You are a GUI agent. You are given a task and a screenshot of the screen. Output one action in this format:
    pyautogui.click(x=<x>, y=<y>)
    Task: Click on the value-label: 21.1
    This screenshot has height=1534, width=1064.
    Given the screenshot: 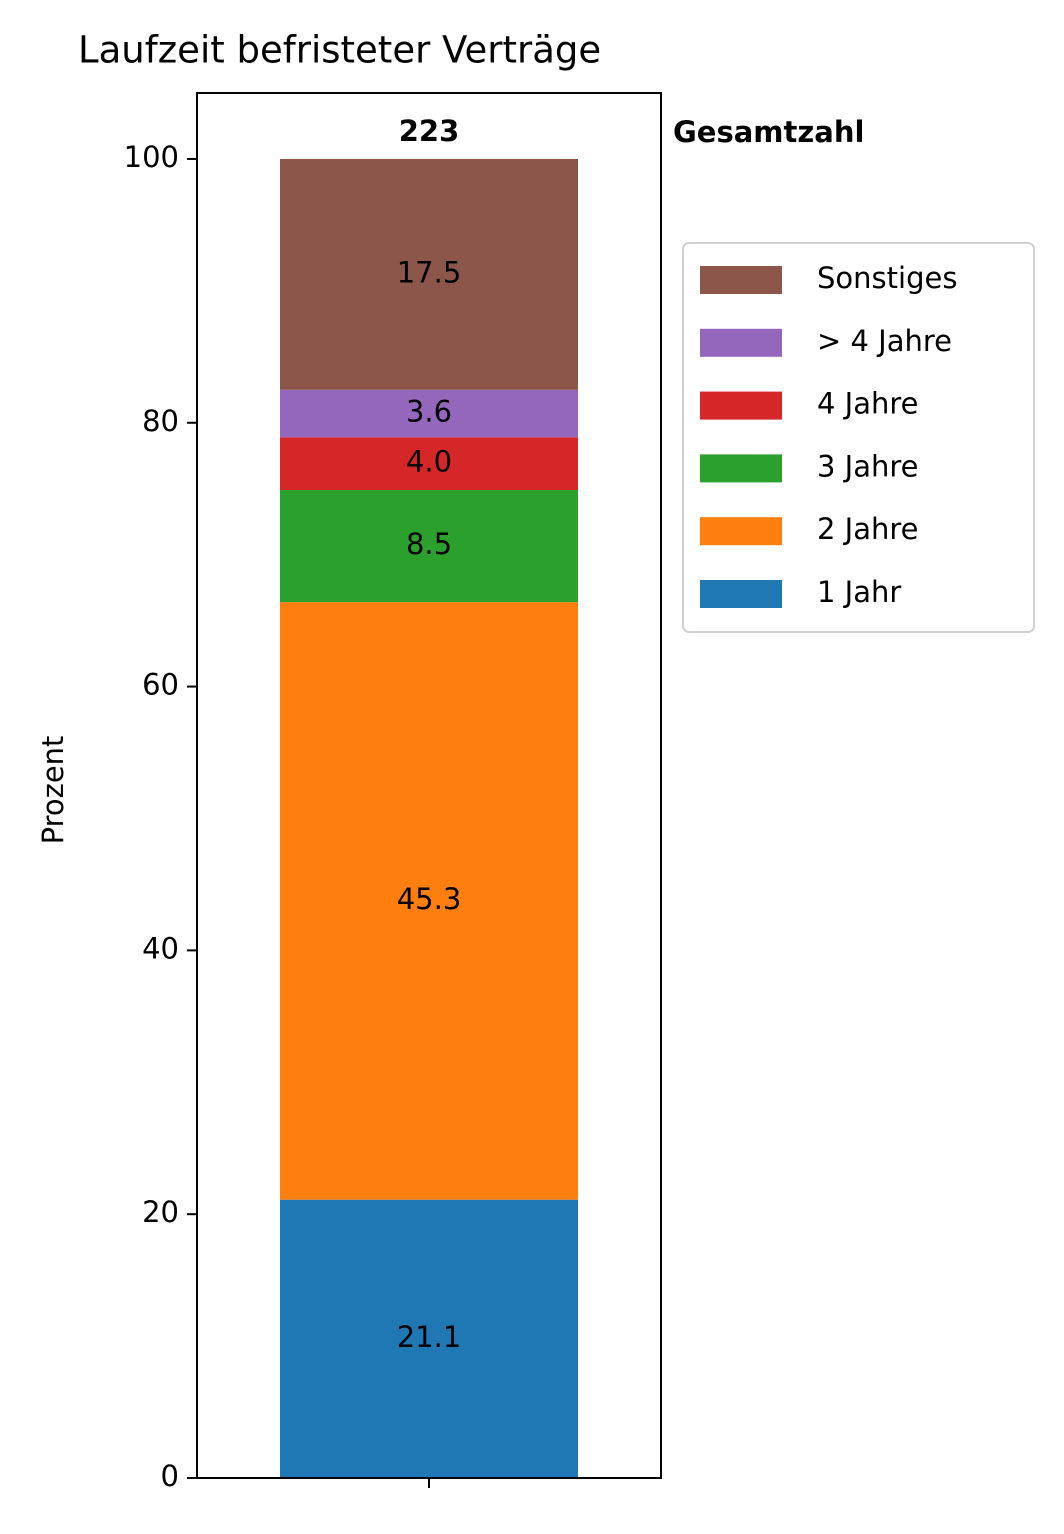 What is the action you would take?
    pyautogui.click(x=429, y=1337)
    